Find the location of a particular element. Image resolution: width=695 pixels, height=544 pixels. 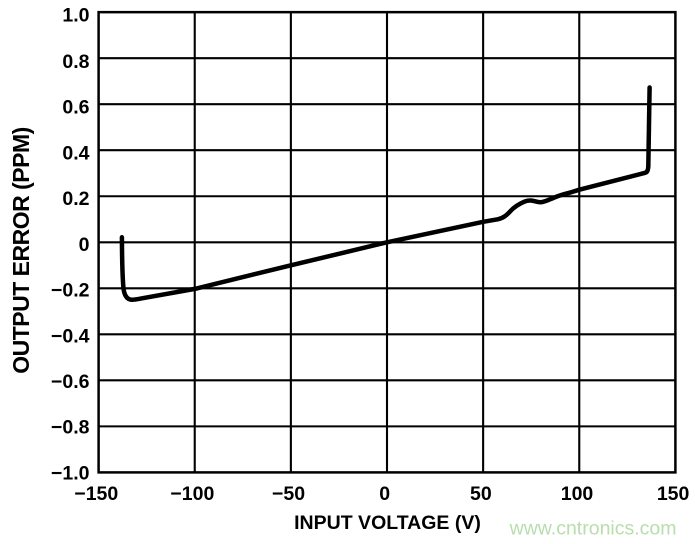

svg-text: −0.2 is located at coordinates (70, 291).